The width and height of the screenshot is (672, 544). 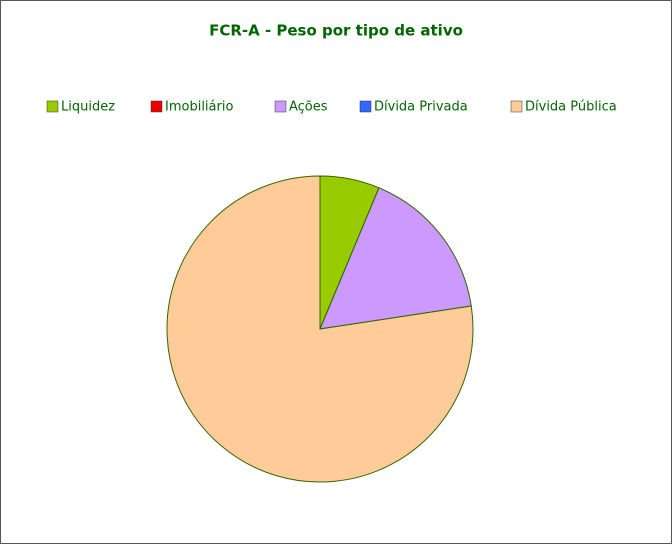 What do you see at coordinates (336, 31) in the screenshot?
I see `chart-title: FCR-A - Peso por tipo de ativo` at bounding box center [336, 31].